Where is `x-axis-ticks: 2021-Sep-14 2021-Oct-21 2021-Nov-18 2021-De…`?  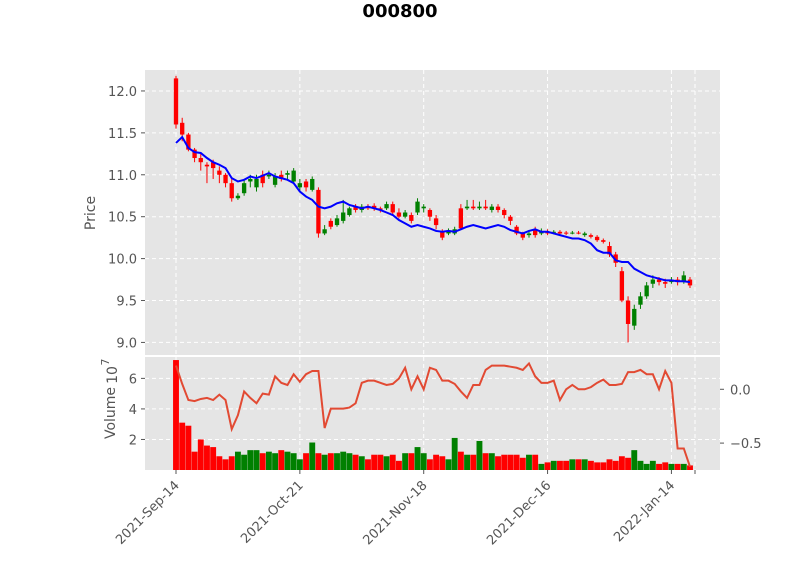
x-axis-ticks: 2021-Sep-14 2021-Oct-21 2021-Nov-18 2021-De… is located at coordinates (404, 509).